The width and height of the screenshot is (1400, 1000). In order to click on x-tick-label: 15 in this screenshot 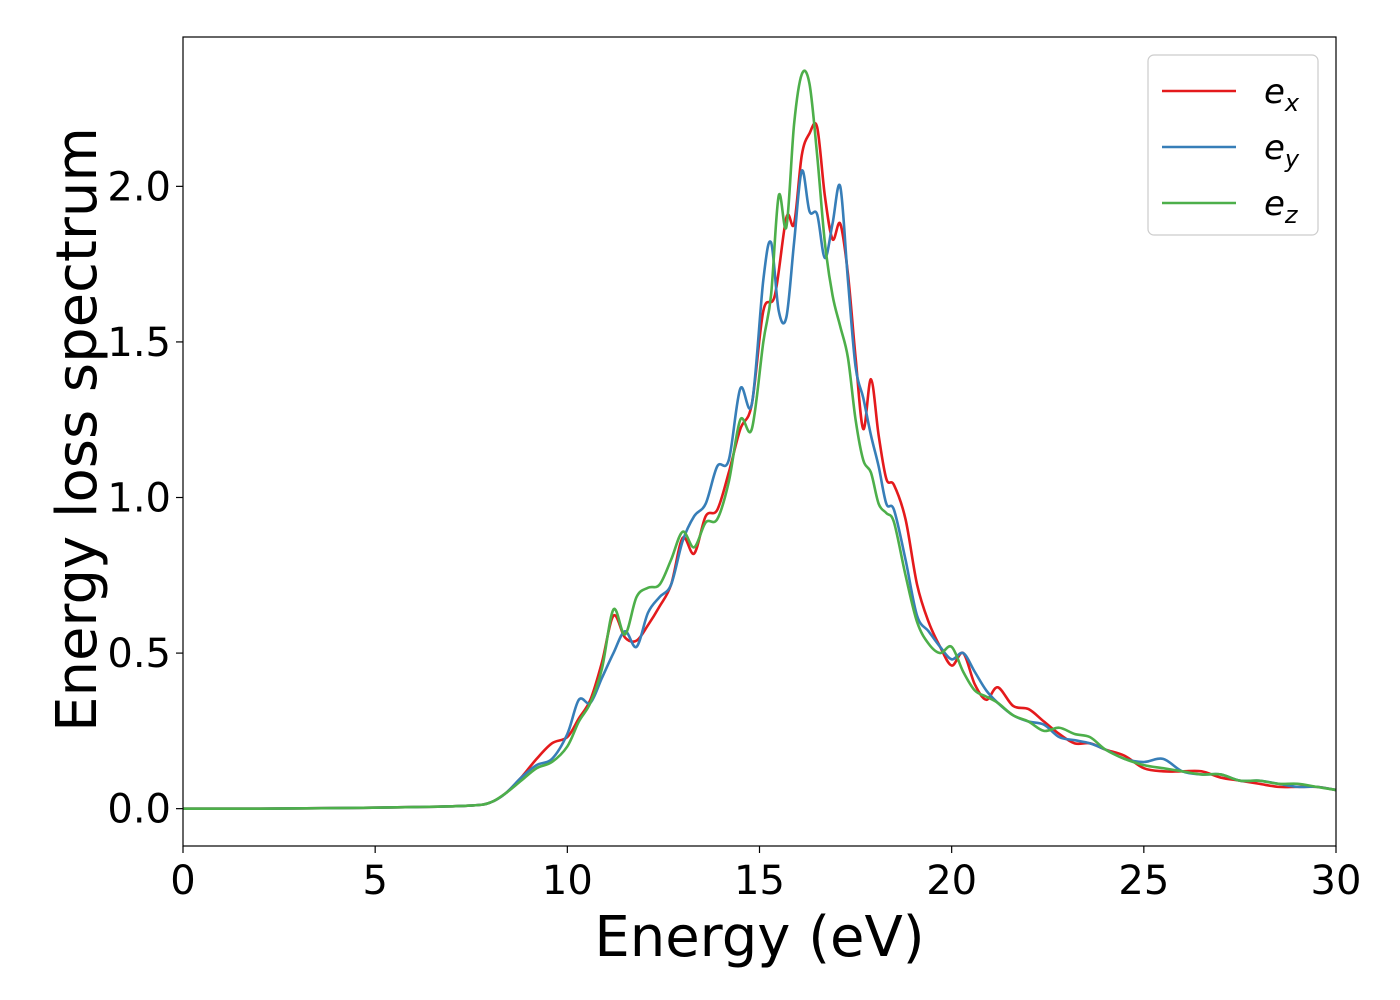, I will do `click(759, 881)`.